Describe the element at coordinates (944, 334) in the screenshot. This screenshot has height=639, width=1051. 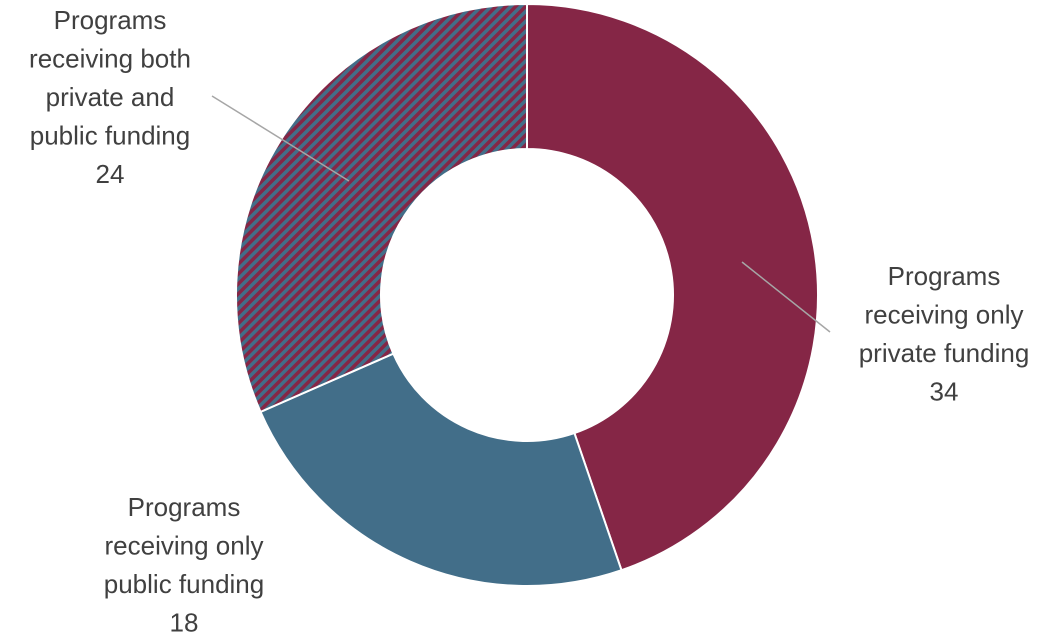
I see `slice-label-0: Programs receiving only private funding 34` at that location.